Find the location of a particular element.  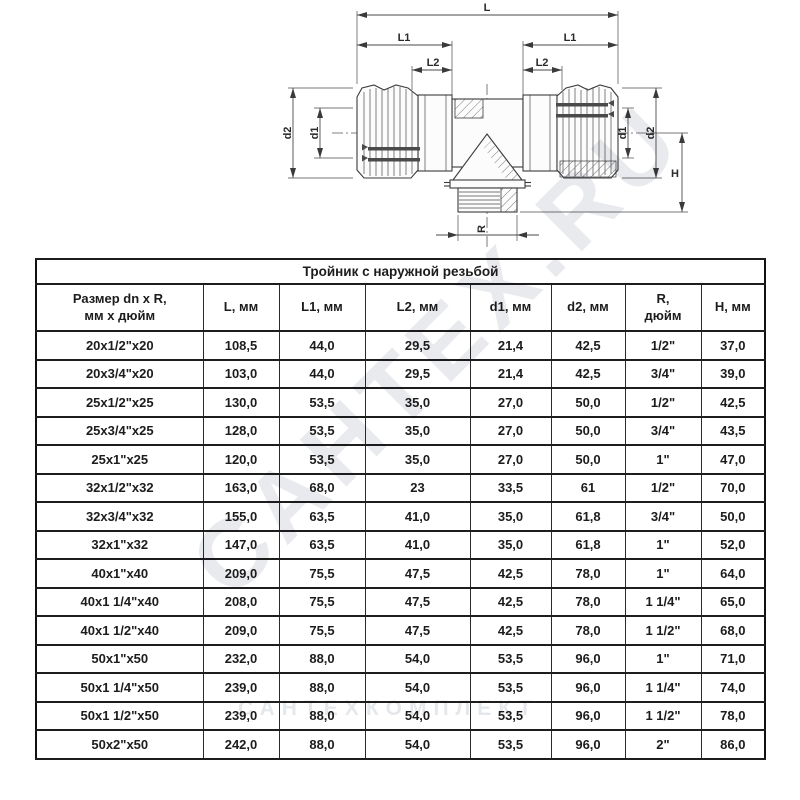

cell-L2: 41,0 is located at coordinates (417, 516).